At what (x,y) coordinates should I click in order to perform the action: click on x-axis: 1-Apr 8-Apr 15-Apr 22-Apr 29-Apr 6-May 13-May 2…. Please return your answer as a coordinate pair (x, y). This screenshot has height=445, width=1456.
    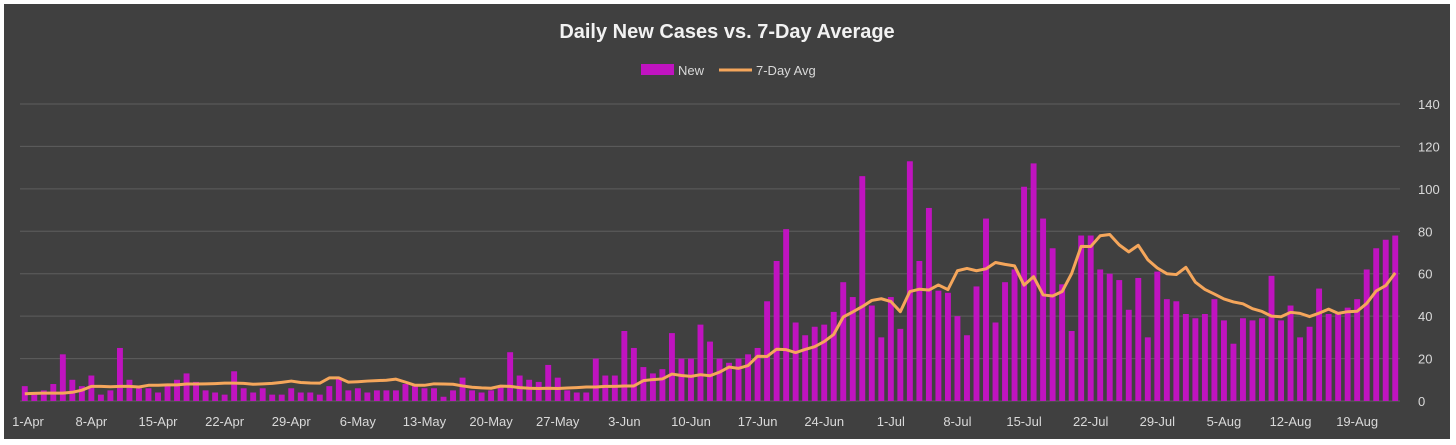
    Looking at the image, I should click on (695, 421).